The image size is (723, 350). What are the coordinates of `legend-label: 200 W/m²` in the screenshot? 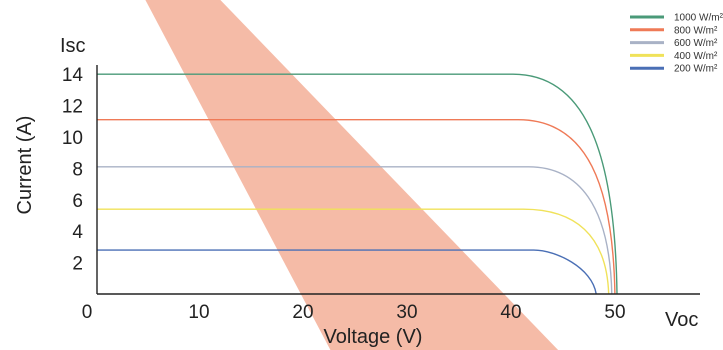 It's located at (696, 69).